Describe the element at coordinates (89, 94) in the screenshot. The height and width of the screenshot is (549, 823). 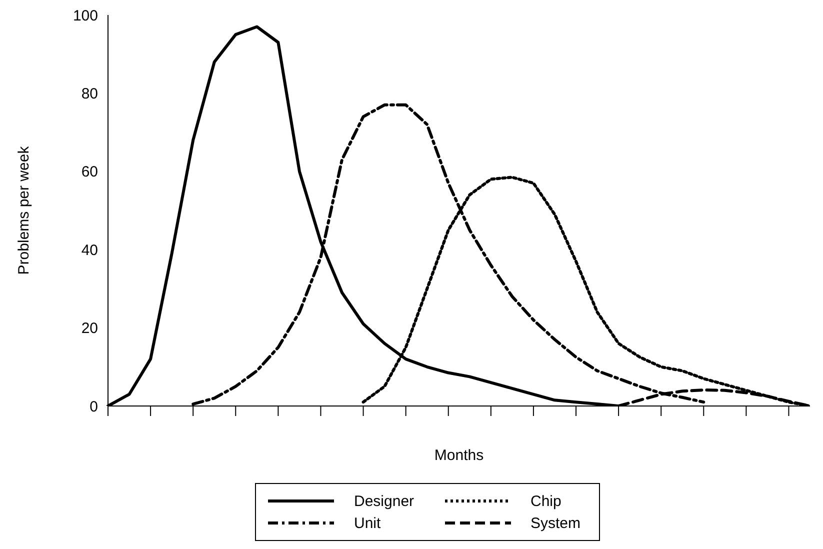
I see `y-tick-label: 80` at that location.